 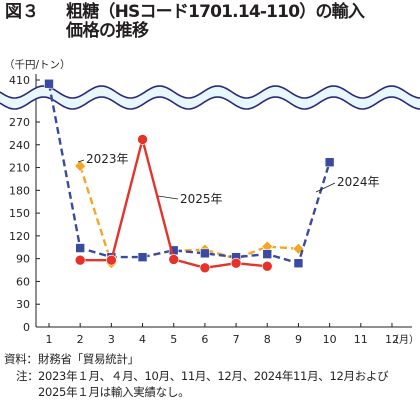 What do you see at coordinates (27, 376) in the screenshot?
I see `note-label: 注：` at bounding box center [27, 376].